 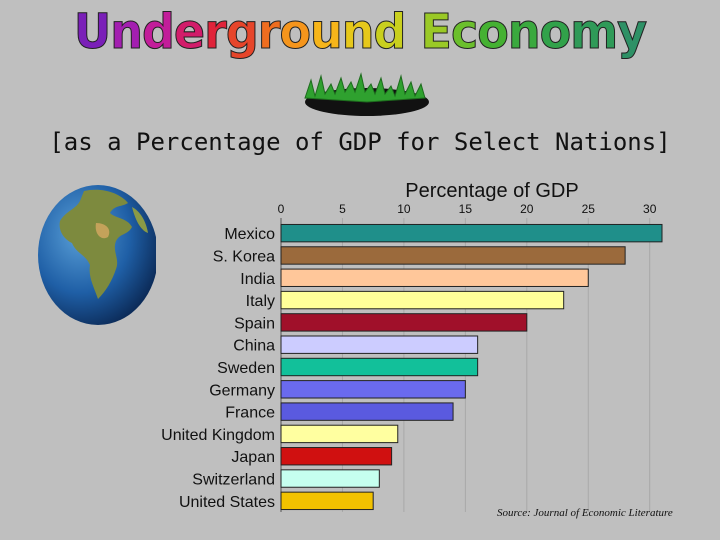 I want to click on x-tick-label: 25, so click(x=589, y=209).